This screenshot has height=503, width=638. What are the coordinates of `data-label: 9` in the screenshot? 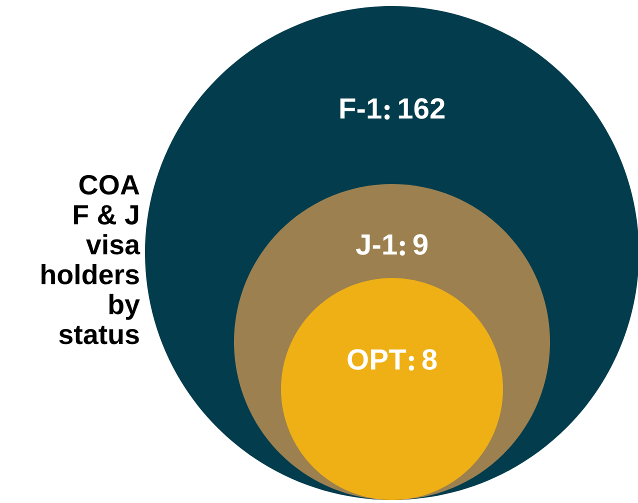 It's located at (420, 244).